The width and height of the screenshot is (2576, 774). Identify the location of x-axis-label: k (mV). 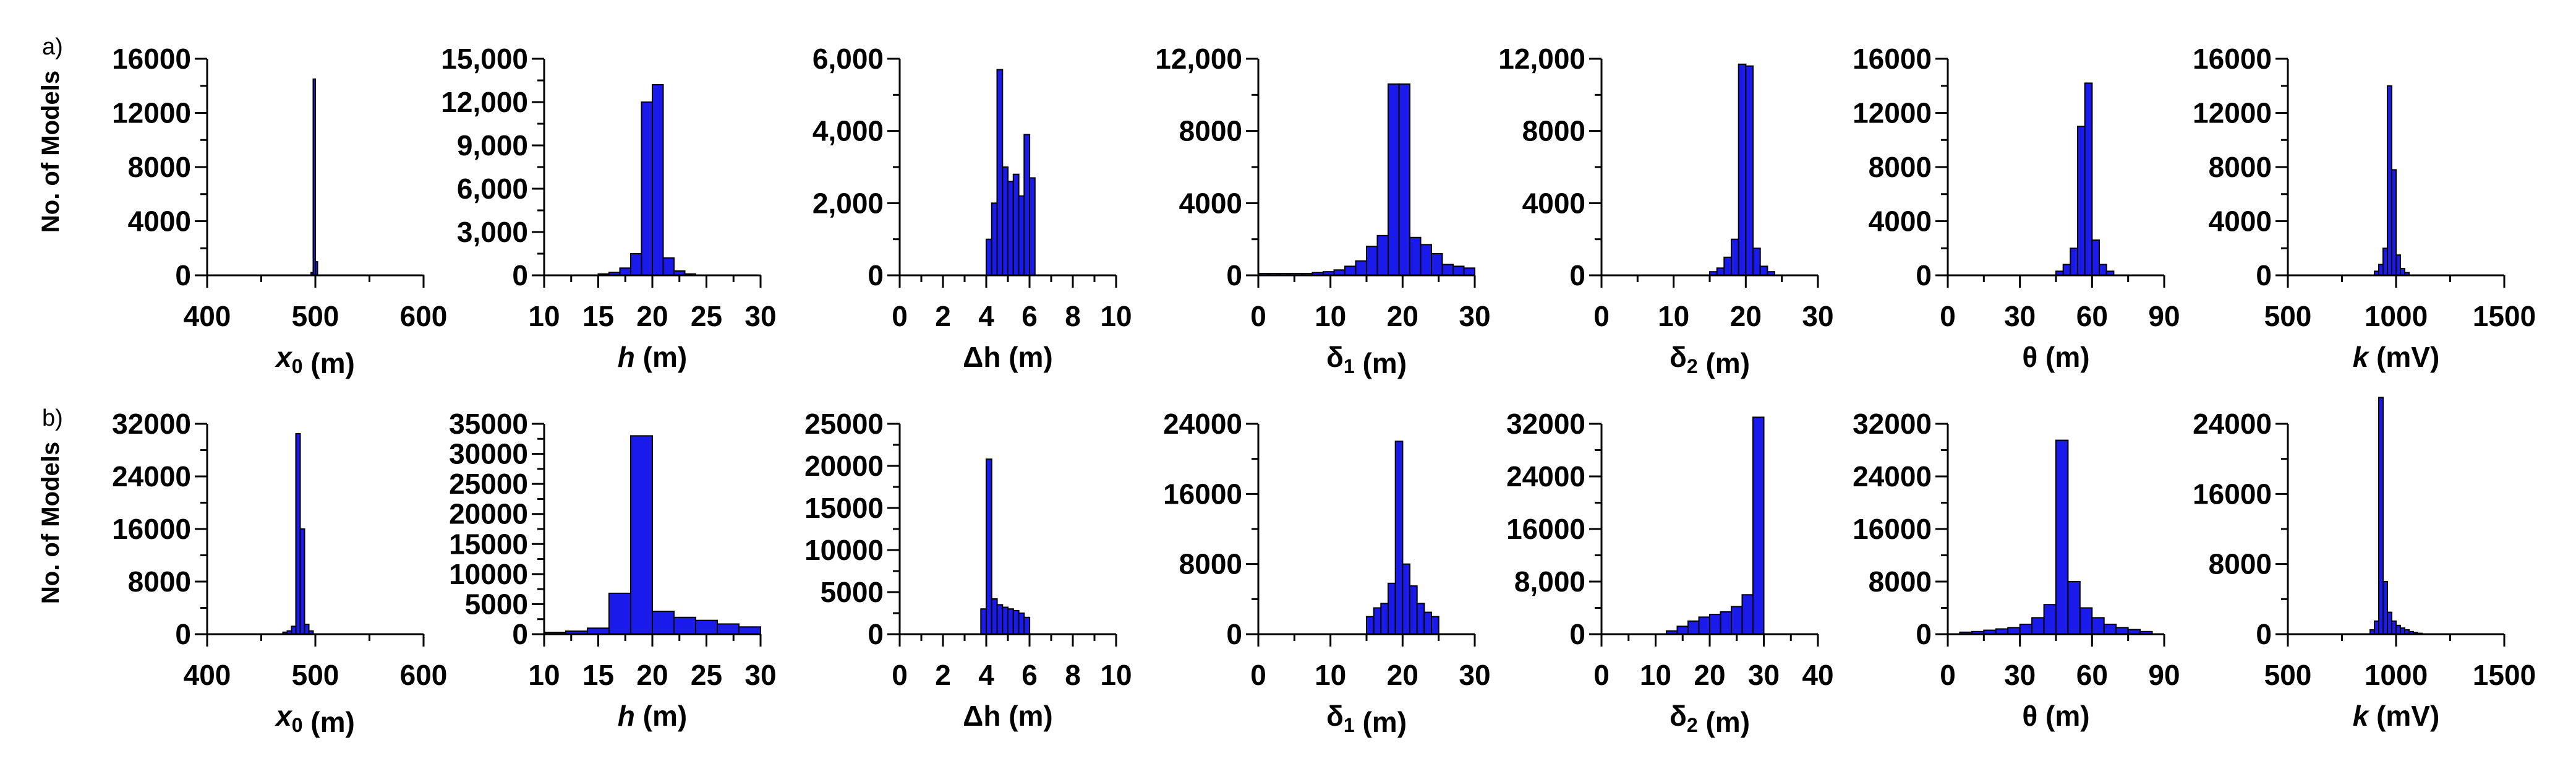
(2396, 357).